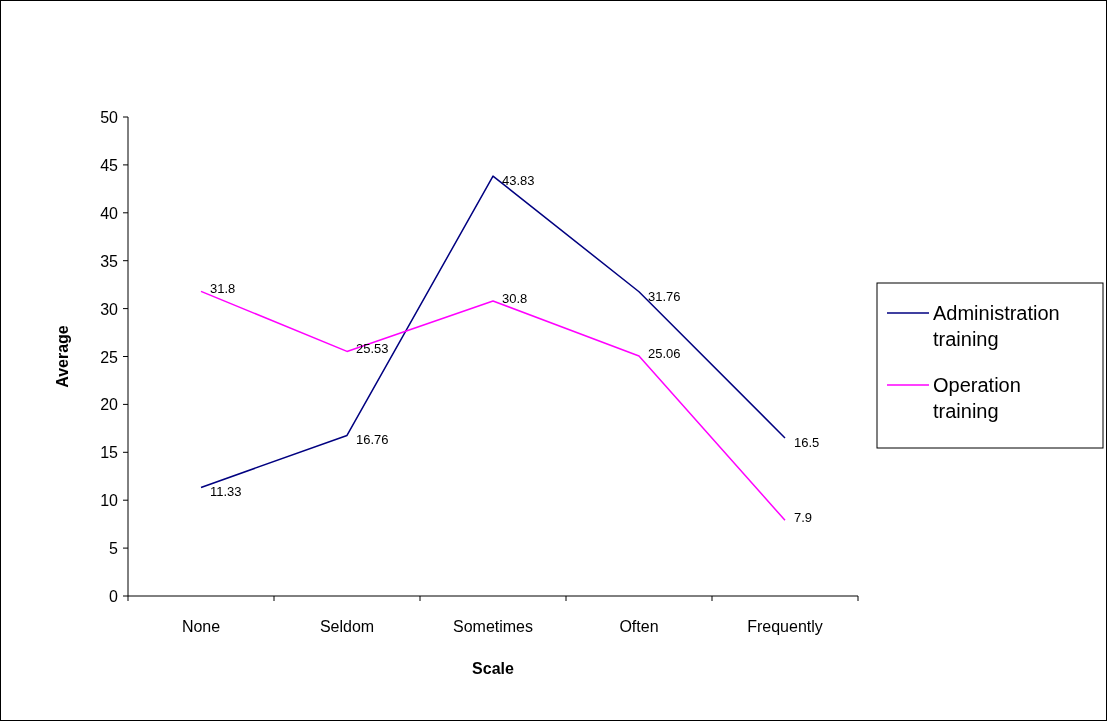 The height and width of the screenshot is (721, 1107). I want to click on y-tick-label: 35, so click(109, 261).